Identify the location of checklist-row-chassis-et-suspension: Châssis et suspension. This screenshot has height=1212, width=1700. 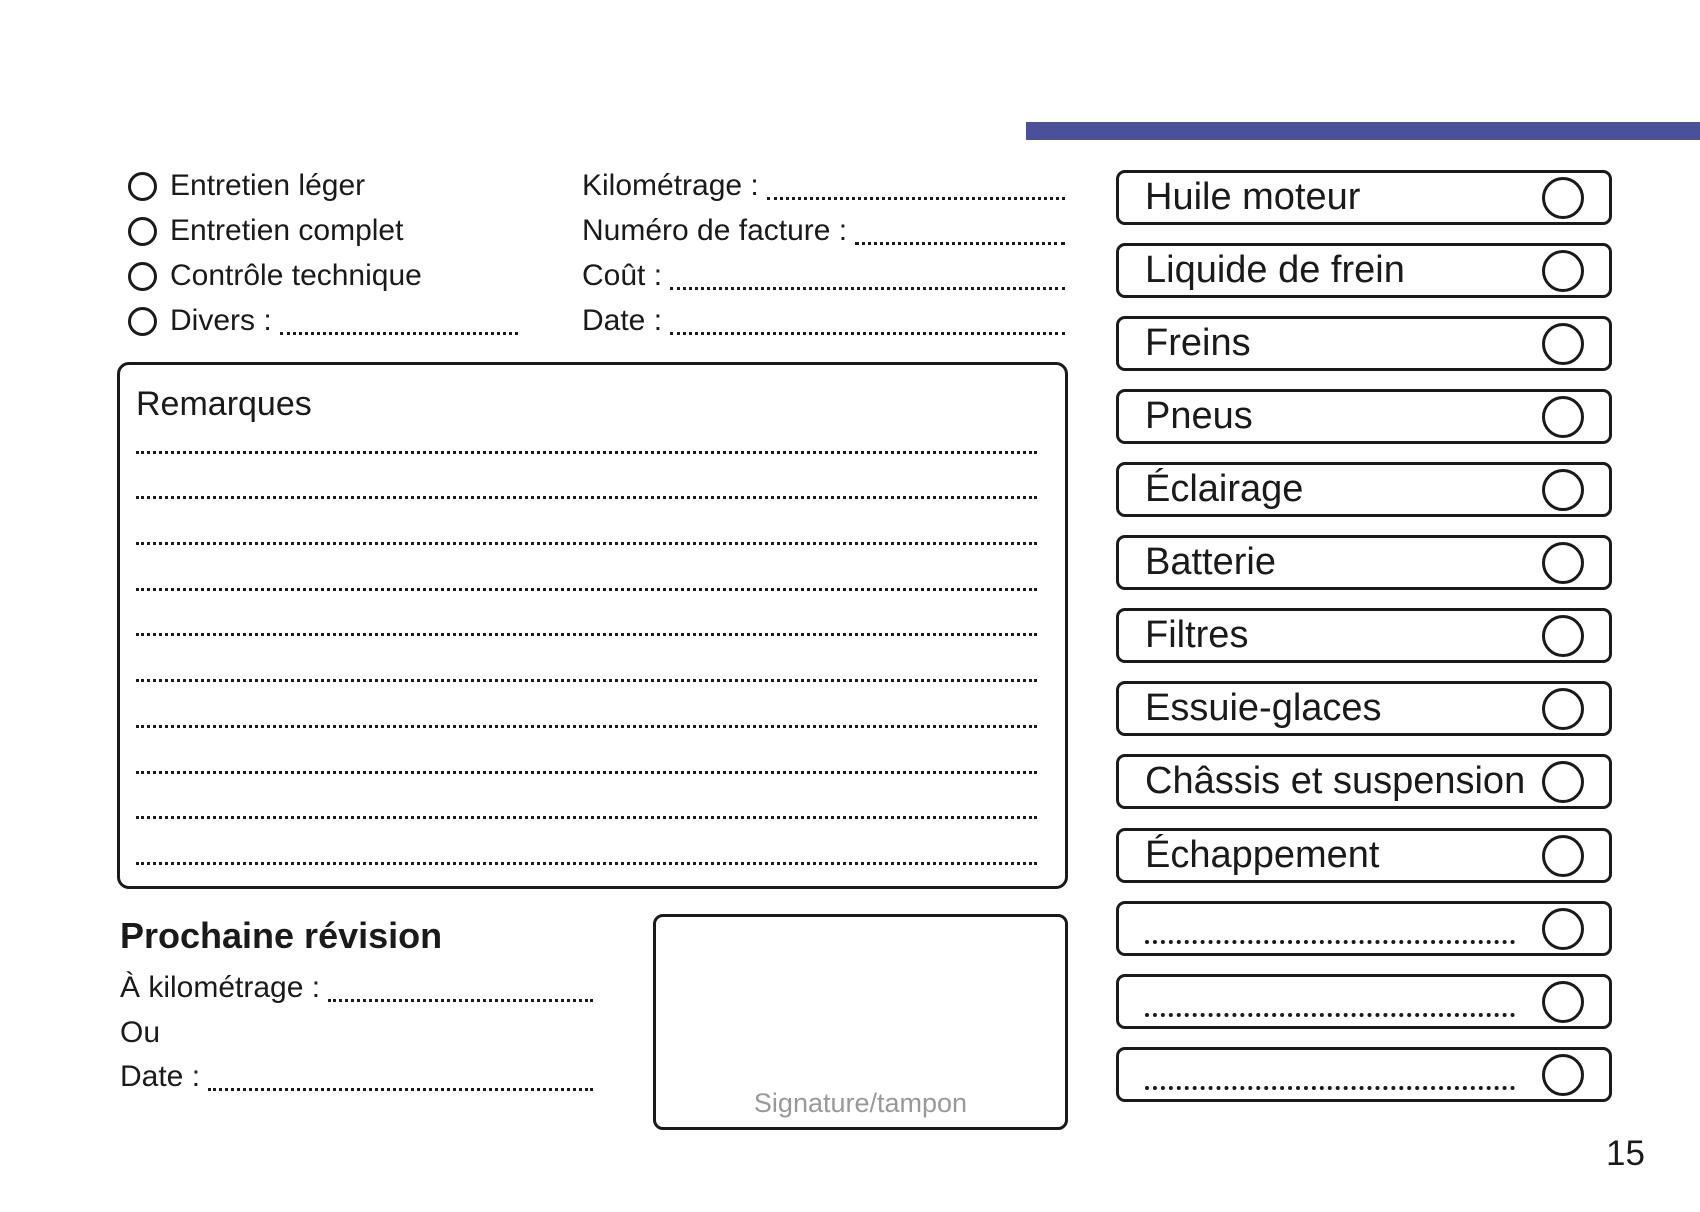
(1364, 781).